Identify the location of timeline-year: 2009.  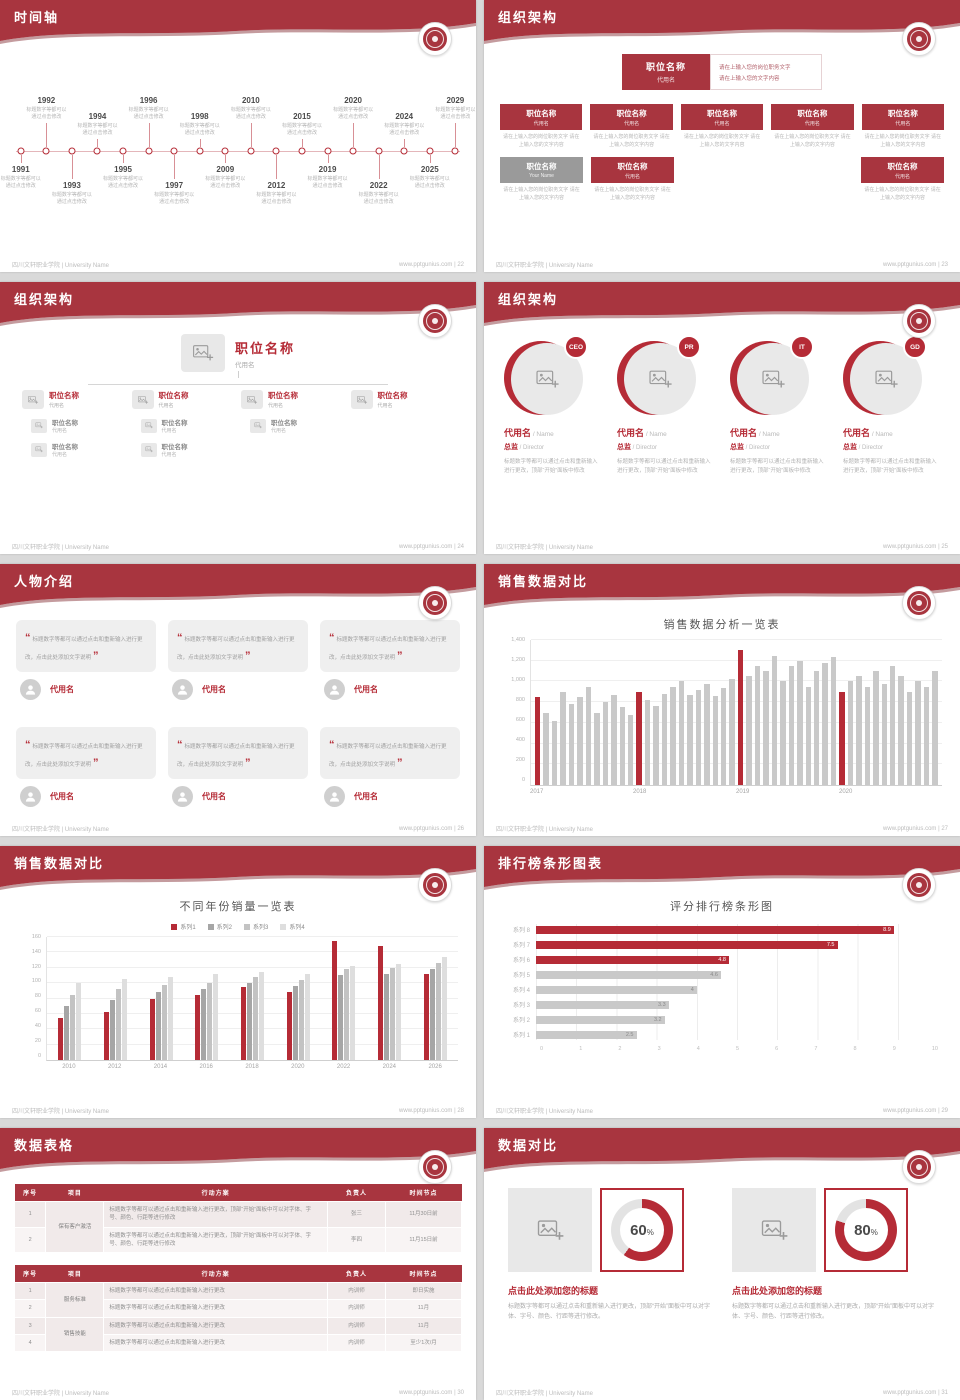
(225, 169).